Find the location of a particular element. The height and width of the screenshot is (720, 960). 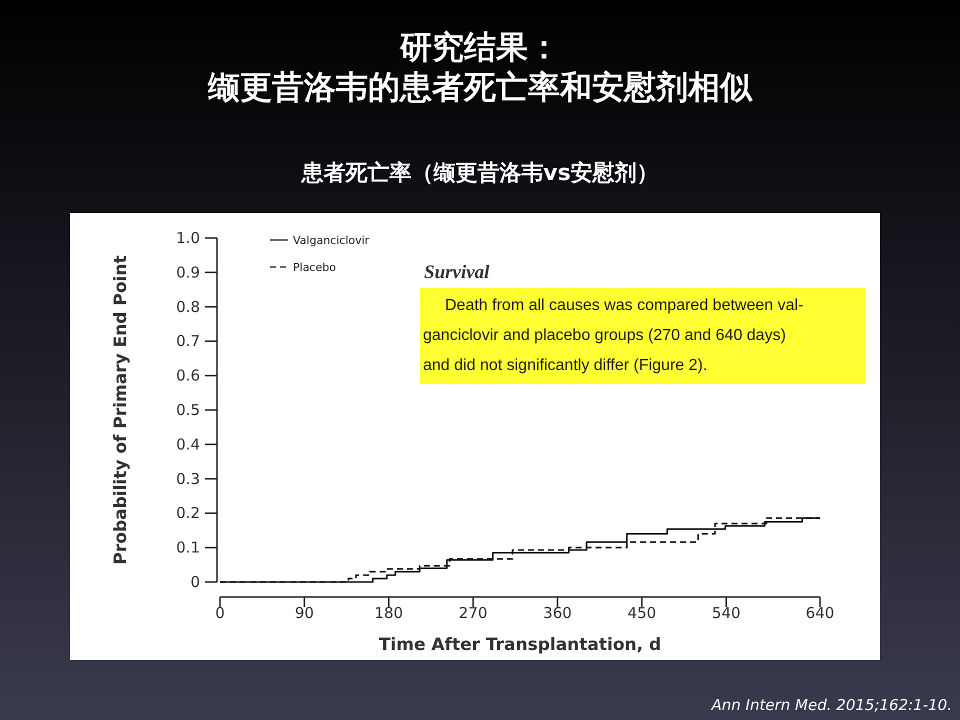

x-tick-label: 180 is located at coordinates (389, 613).